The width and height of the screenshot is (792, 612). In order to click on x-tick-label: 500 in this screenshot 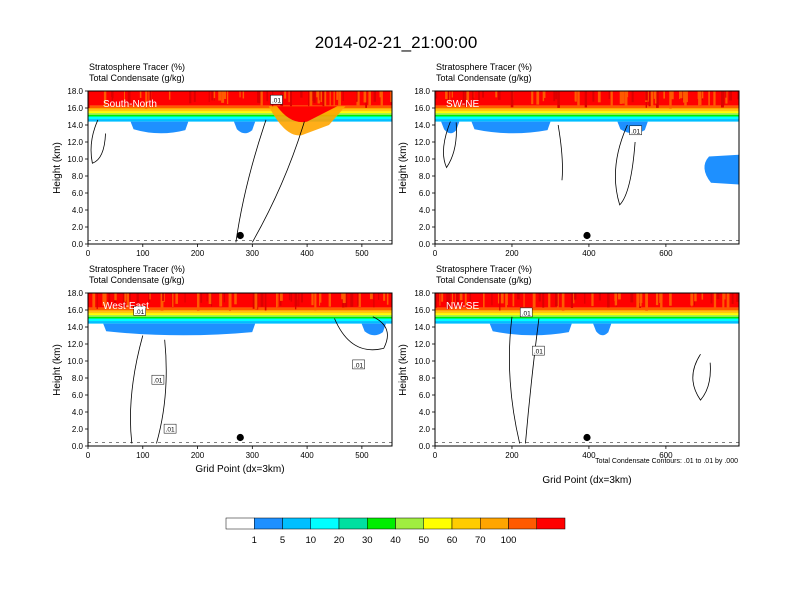, I will do `click(362, 253)`.